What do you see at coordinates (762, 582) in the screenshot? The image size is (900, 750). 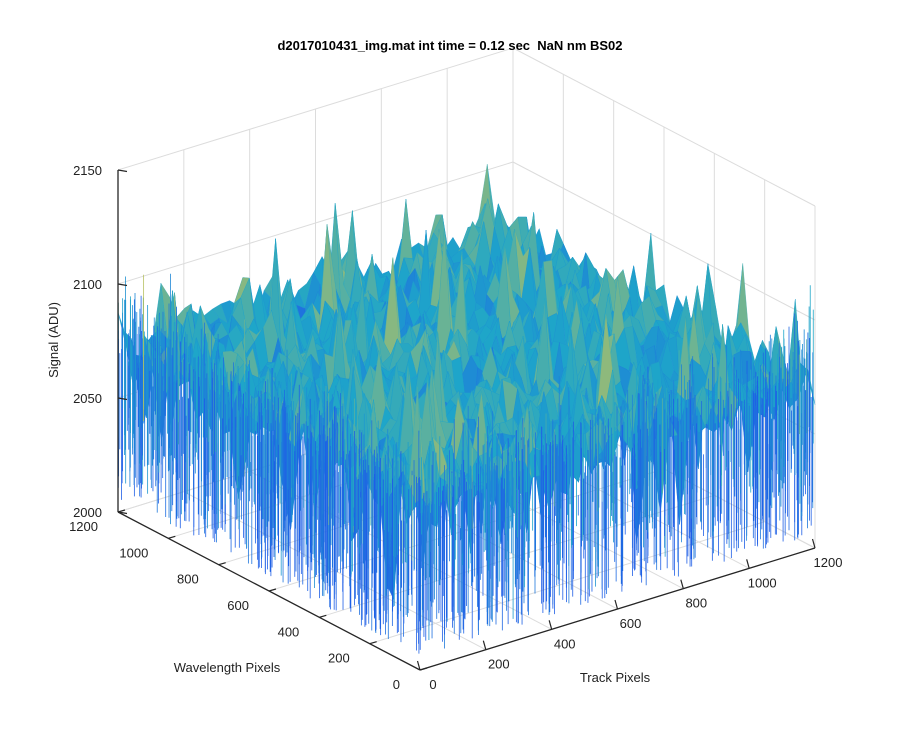 I see `x-tick-label: 1000` at bounding box center [762, 582].